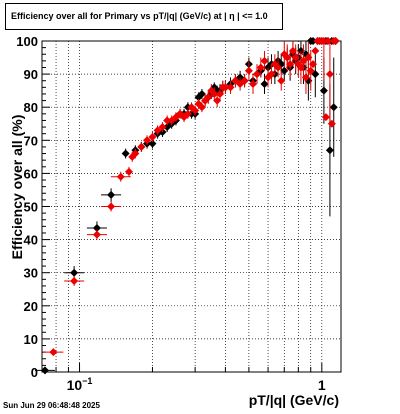 This screenshot has width=400, height=414. What do you see at coordinates (31, 173) in the screenshot?
I see `y-tick-label: 60` at bounding box center [31, 173].